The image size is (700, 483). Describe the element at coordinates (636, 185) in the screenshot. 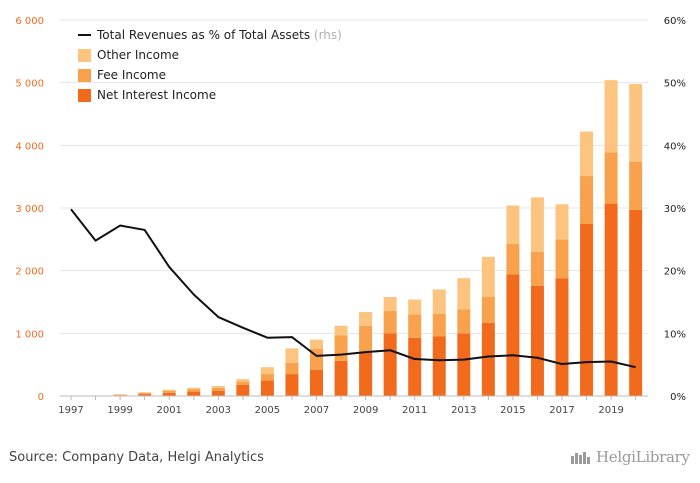

I see `bar-fee-income-2020` at that location.